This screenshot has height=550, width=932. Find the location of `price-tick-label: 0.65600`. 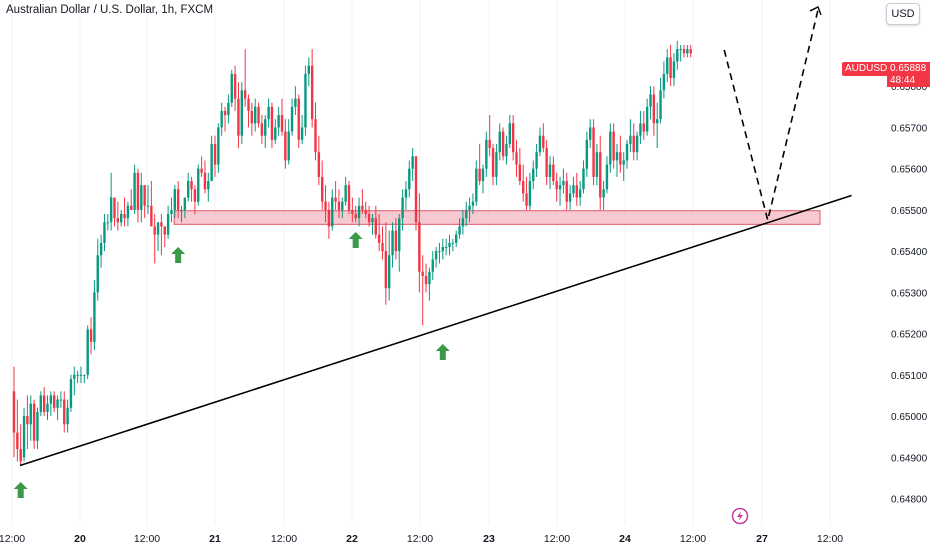

price-tick-label: 0.65600 is located at coordinates (909, 170).